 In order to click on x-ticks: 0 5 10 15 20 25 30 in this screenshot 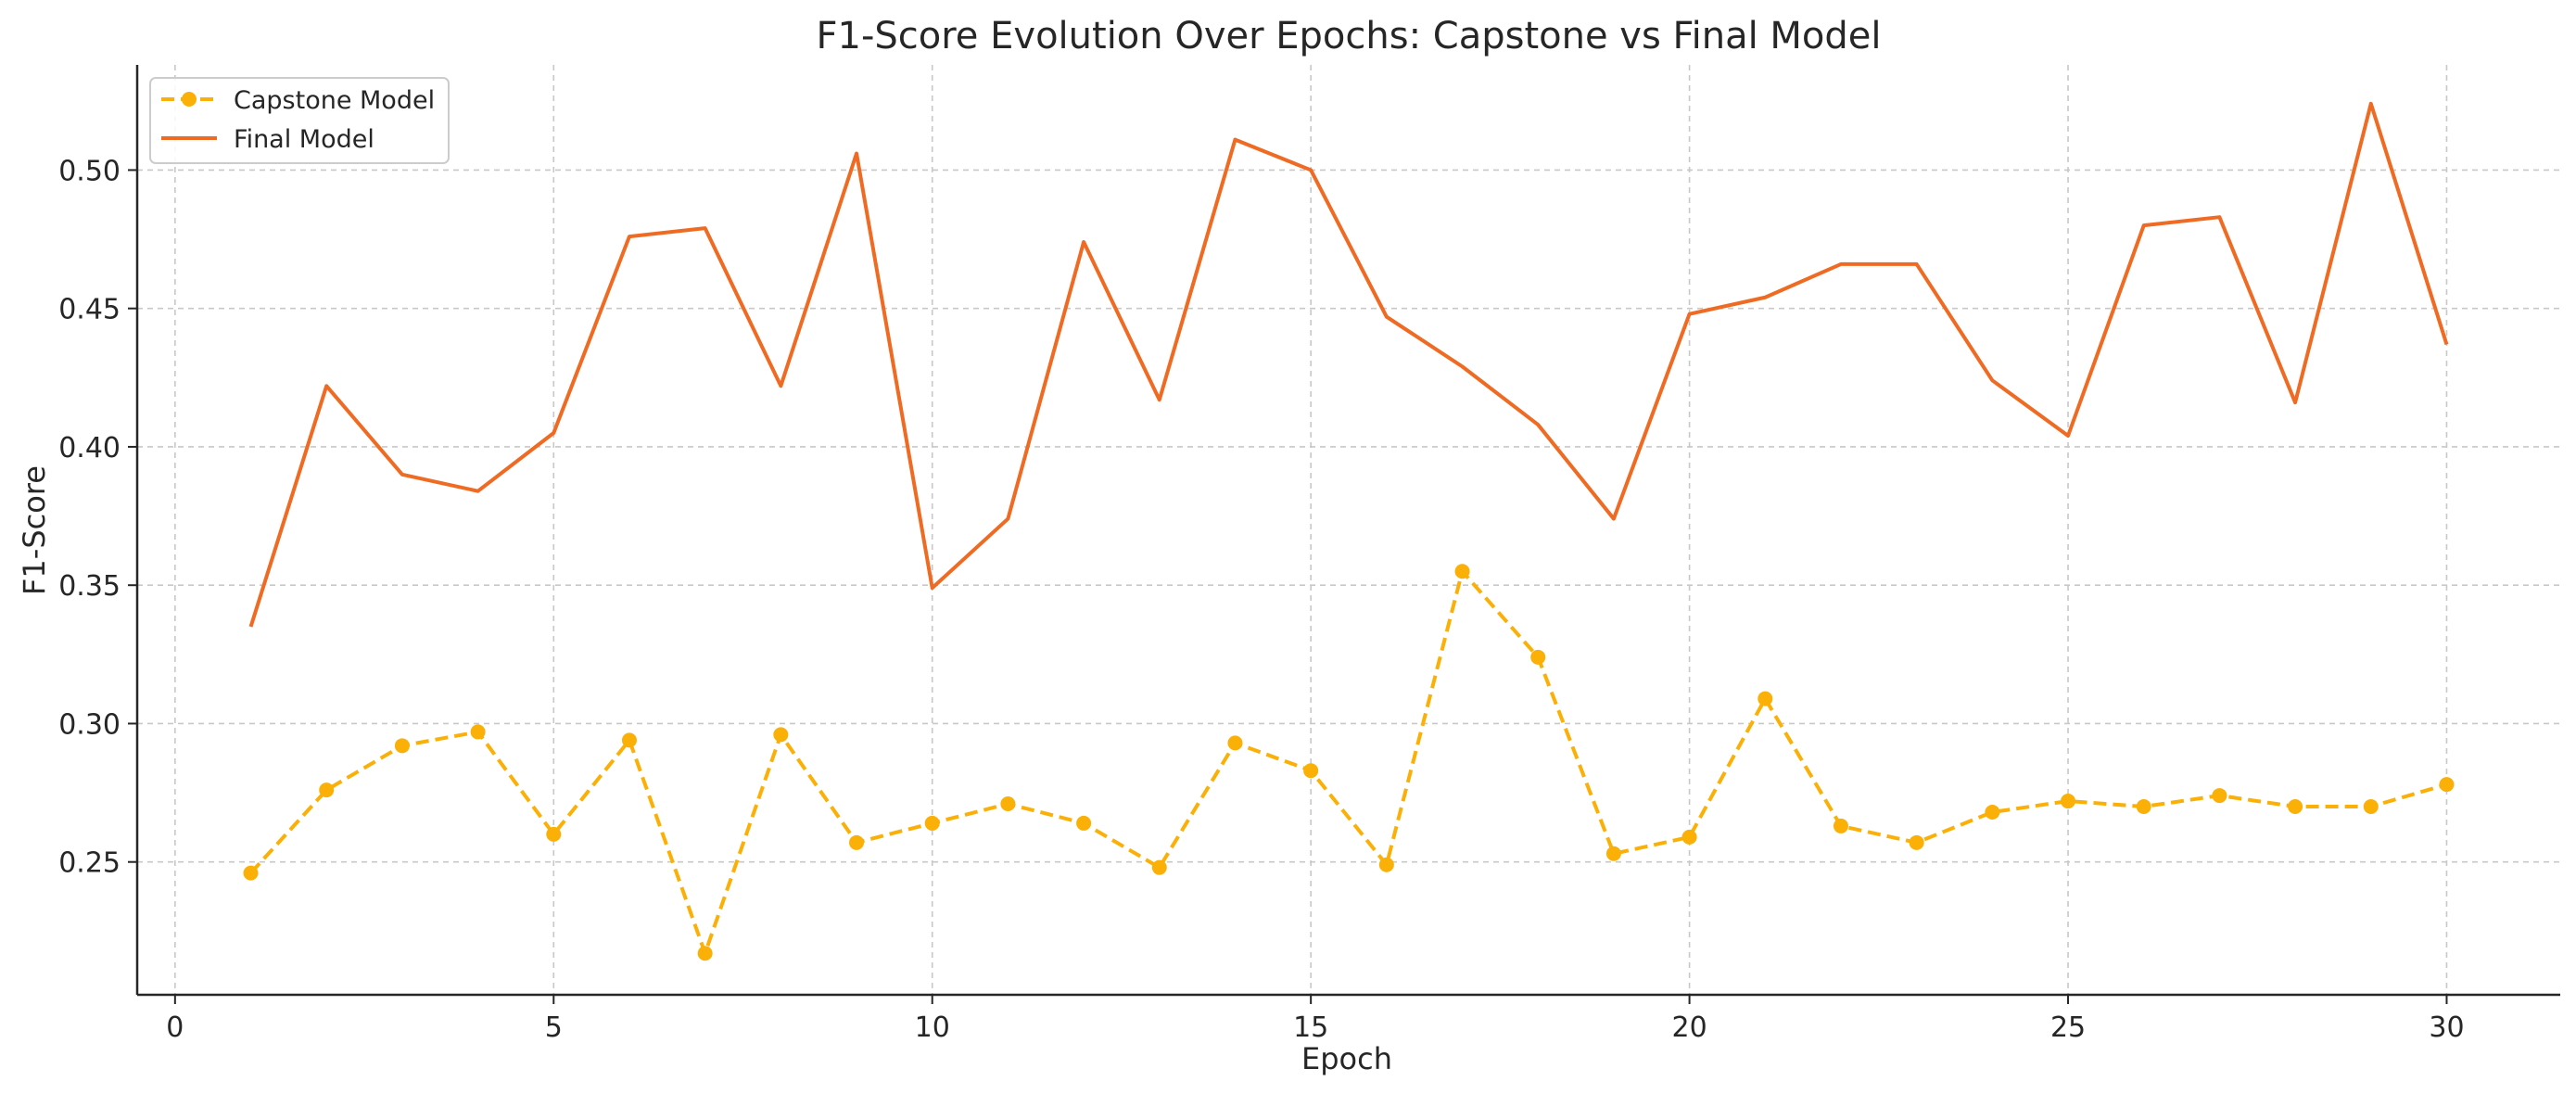, I will do `click(1315, 1019)`.